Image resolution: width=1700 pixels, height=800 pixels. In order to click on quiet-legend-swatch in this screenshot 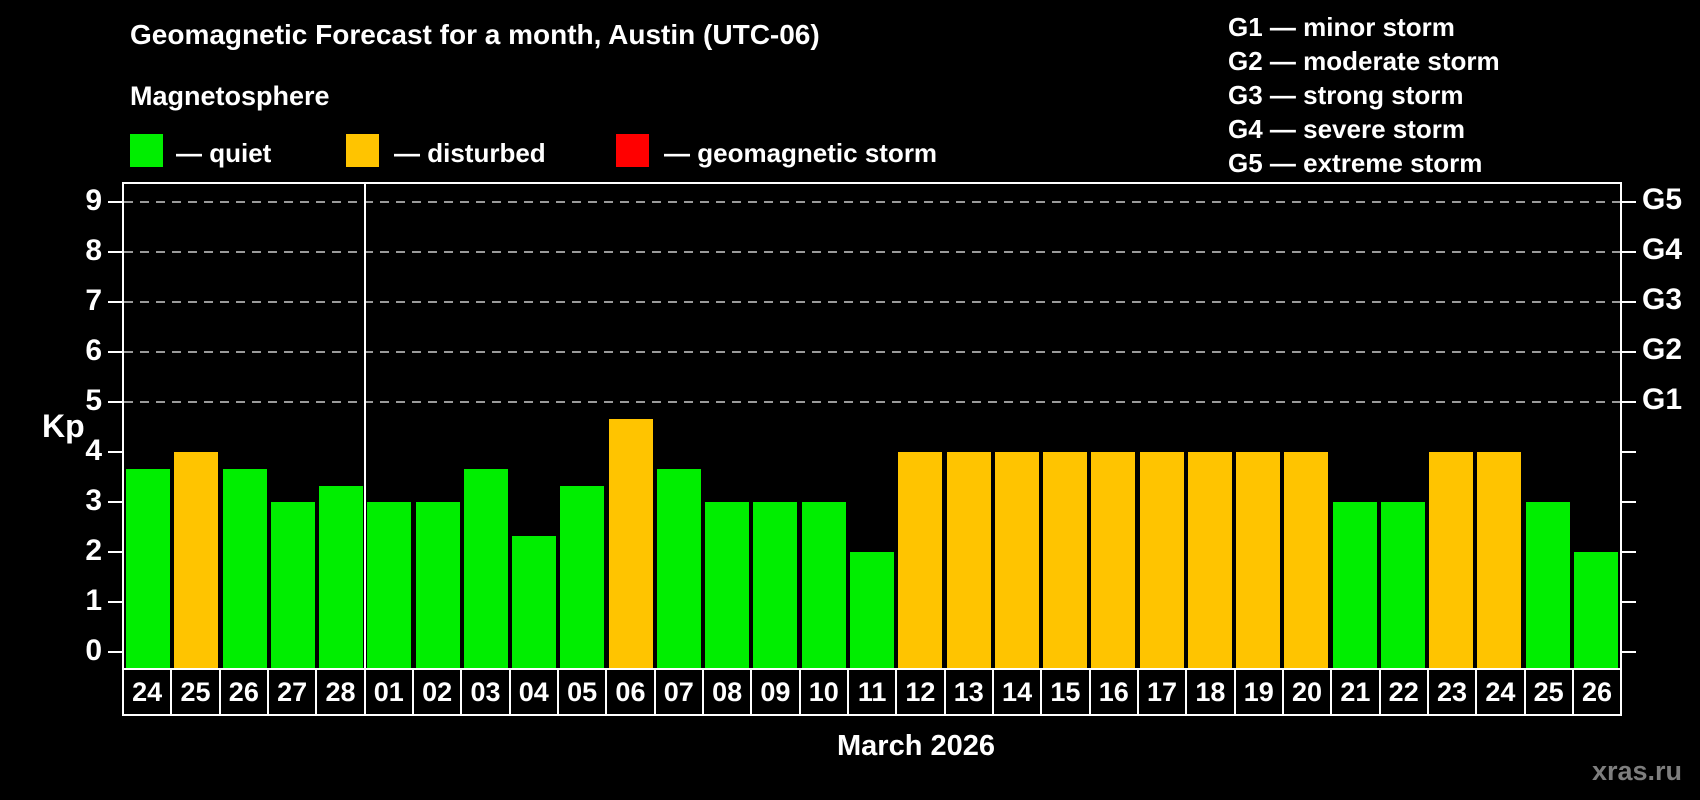, I will do `click(146, 150)`.